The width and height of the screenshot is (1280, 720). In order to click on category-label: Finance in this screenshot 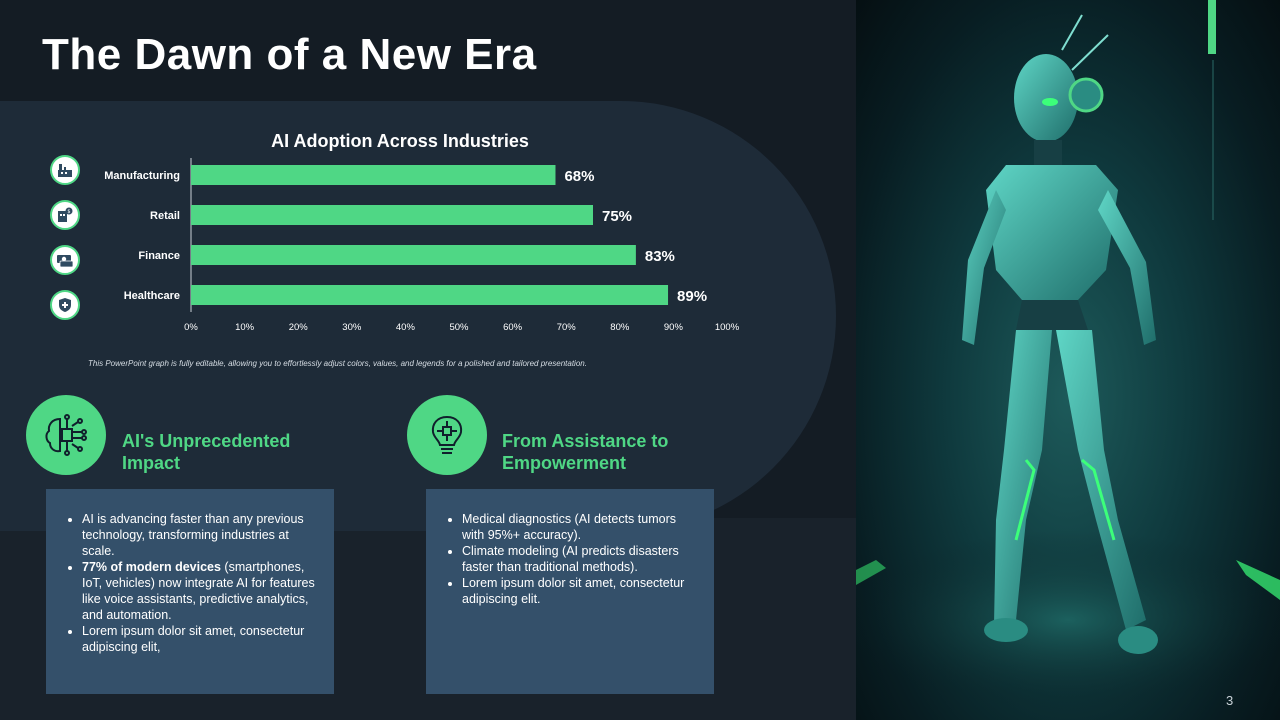, I will do `click(159, 256)`.